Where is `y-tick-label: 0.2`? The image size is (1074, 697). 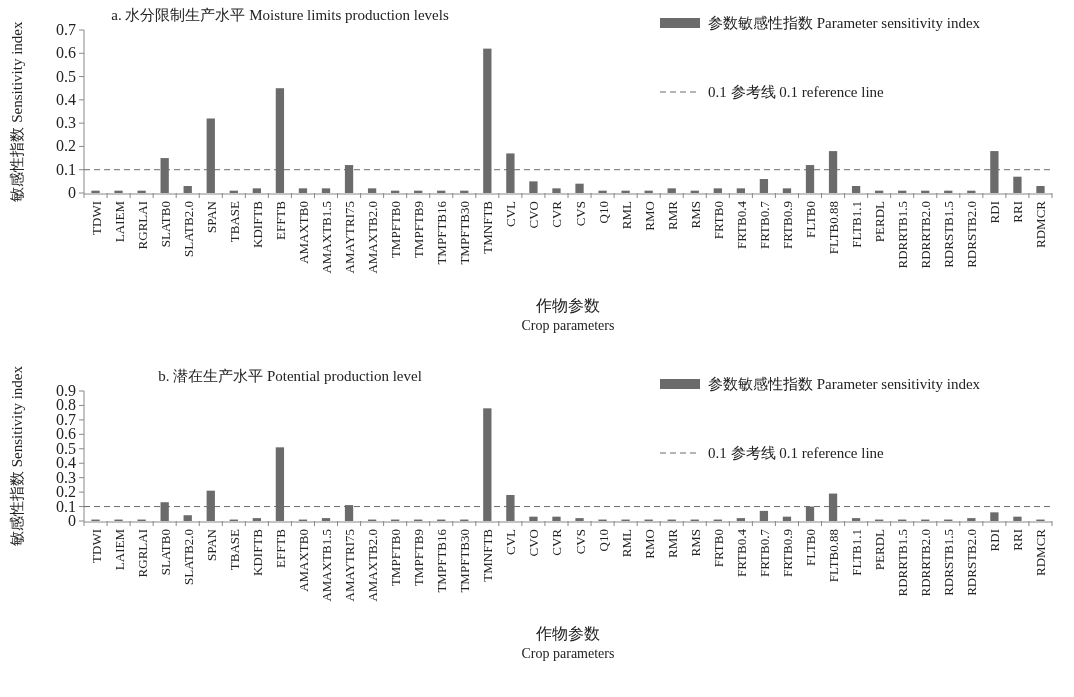
y-tick-label: 0.2 is located at coordinates (66, 146).